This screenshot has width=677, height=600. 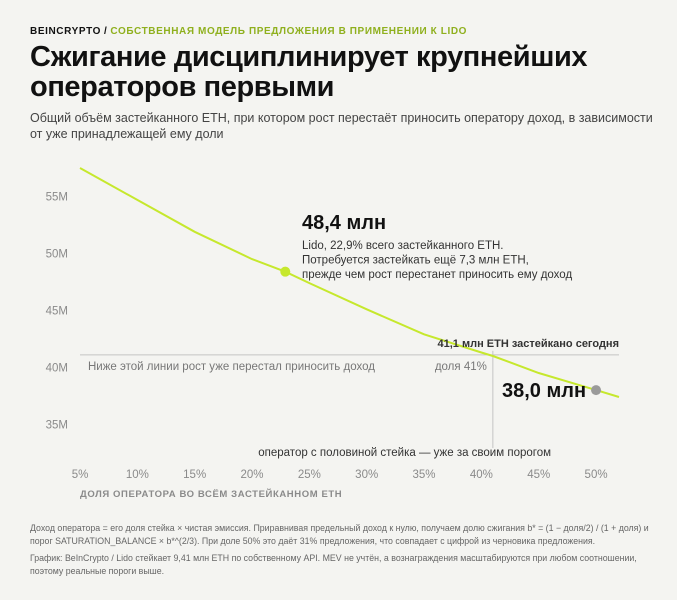 I want to click on x-tick-label: 20%, so click(x=252, y=475).